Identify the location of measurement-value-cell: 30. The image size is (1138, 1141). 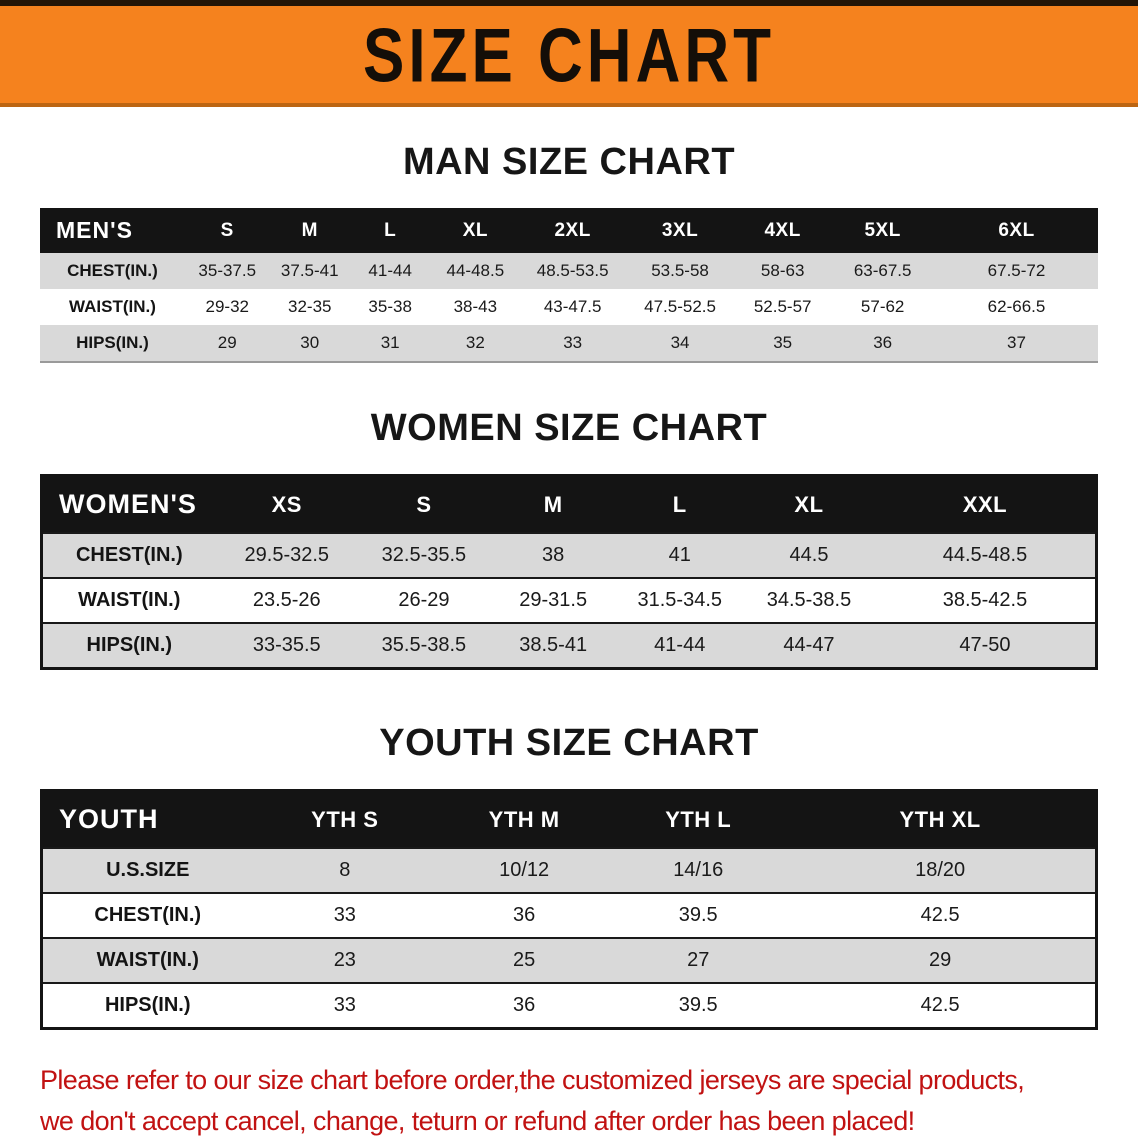
(310, 343).